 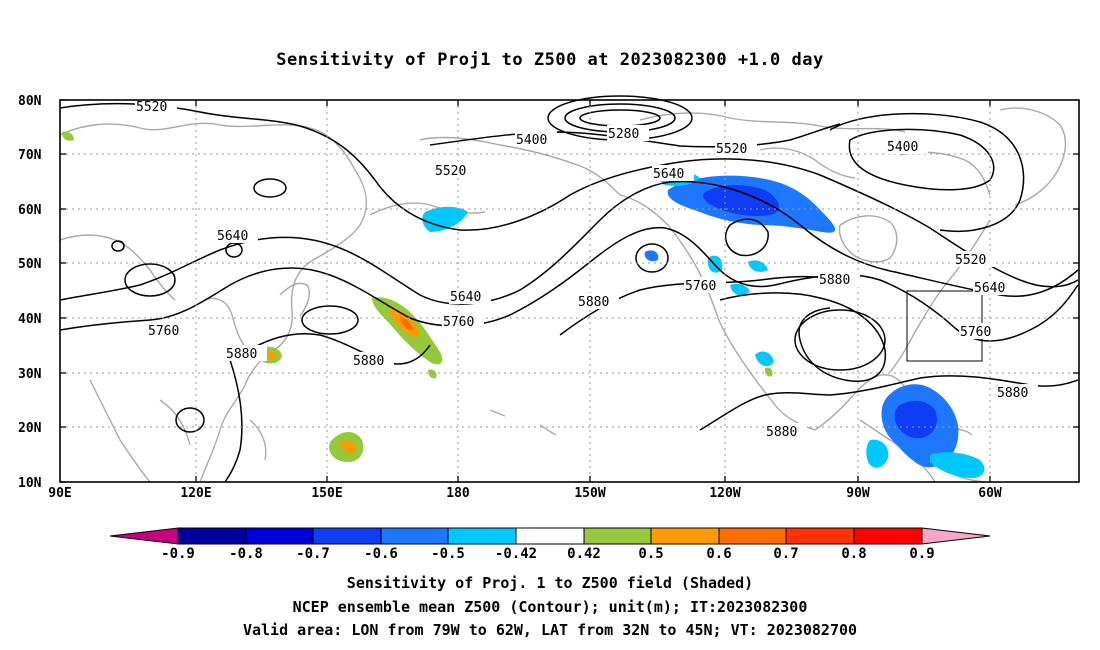 What do you see at coordinates (30, 210) in the screenshot?
I see `lat-label: 60N` at bounding box center [30, 210].